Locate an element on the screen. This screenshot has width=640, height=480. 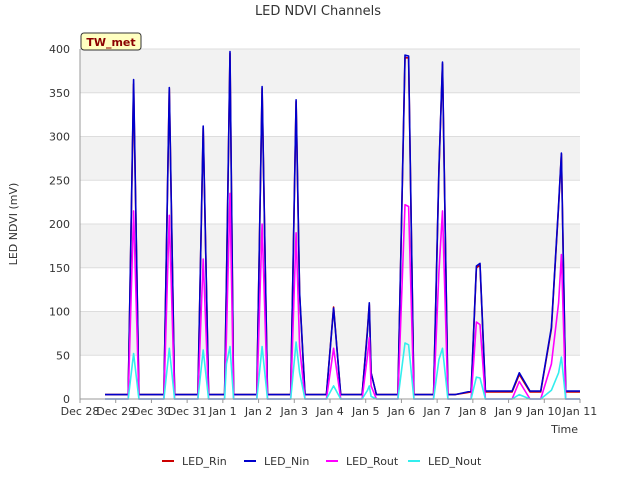
x-tick-label: Jan 6 is located at coordinates (401, 411).